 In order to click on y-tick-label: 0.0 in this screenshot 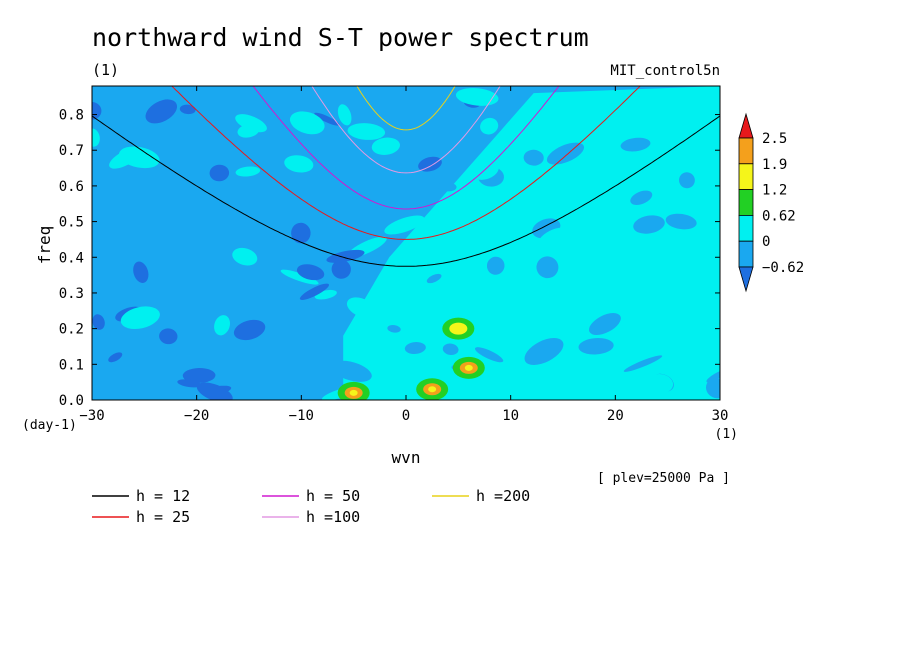, I will do `click(71, 401)`.